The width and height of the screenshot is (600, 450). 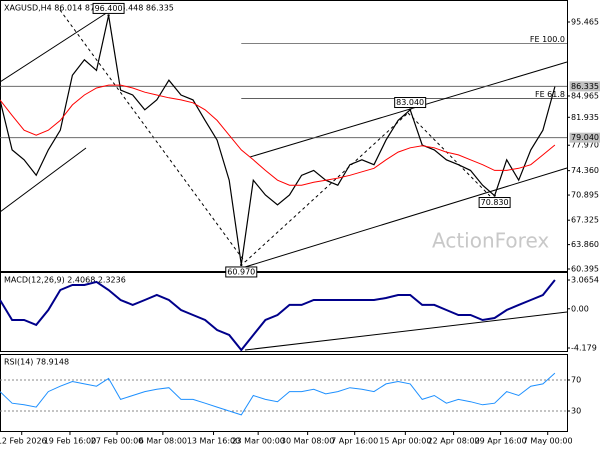 What do you see at coordinates (65, 280) in the screenshot?
I see `panel-title: MACD(12,26,9) 2.4068 2.3236` at bounding box center [65, 280].